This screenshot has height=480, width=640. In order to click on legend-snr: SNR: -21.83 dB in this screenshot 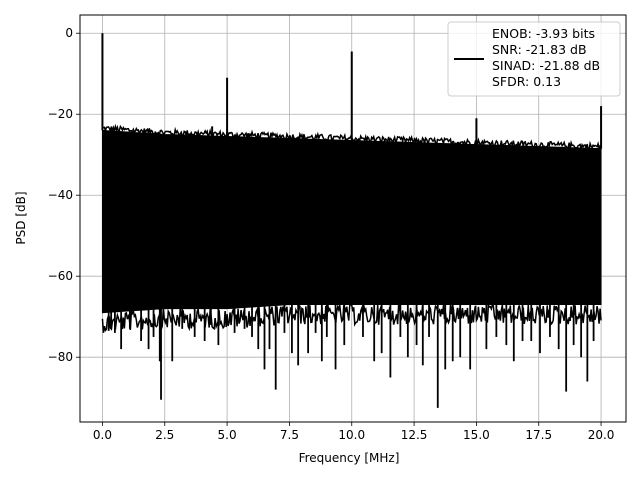, I will do `click(539, 49)`.